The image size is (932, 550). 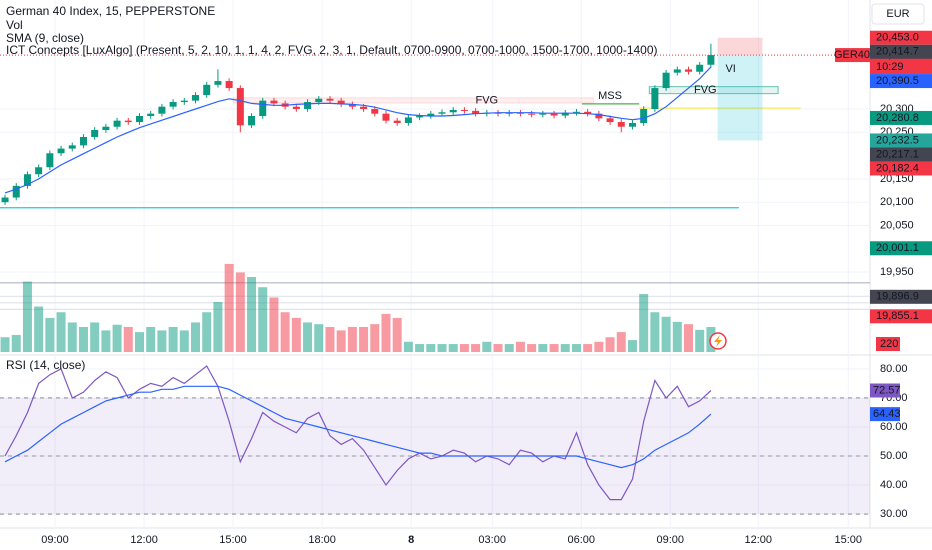 What do you see at coordinates (45, 365) in the screenshot?
I see `rsi-legend: RSI (14, close)` at bounding box center [45, 365].